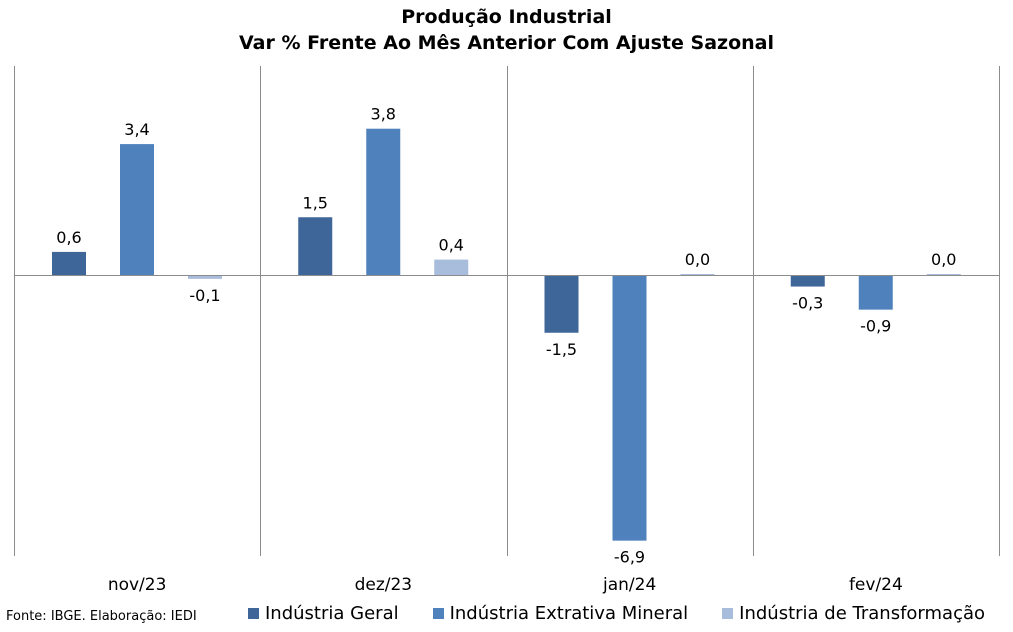 The height and width of the screenshot is (632, 1013). What do you see at coordinates (451, 245) in the screenshot?
I see `data-label: 0,4` at bounding box center [451, 245].